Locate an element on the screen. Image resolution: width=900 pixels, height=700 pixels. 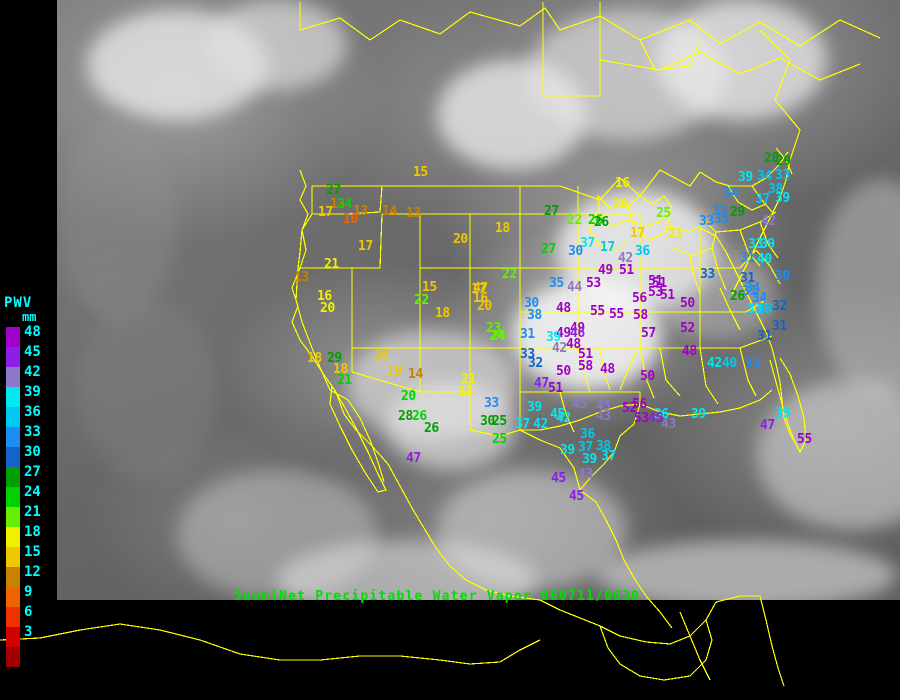
pwv-station-value: 29 is located at coordinates (783, 161).